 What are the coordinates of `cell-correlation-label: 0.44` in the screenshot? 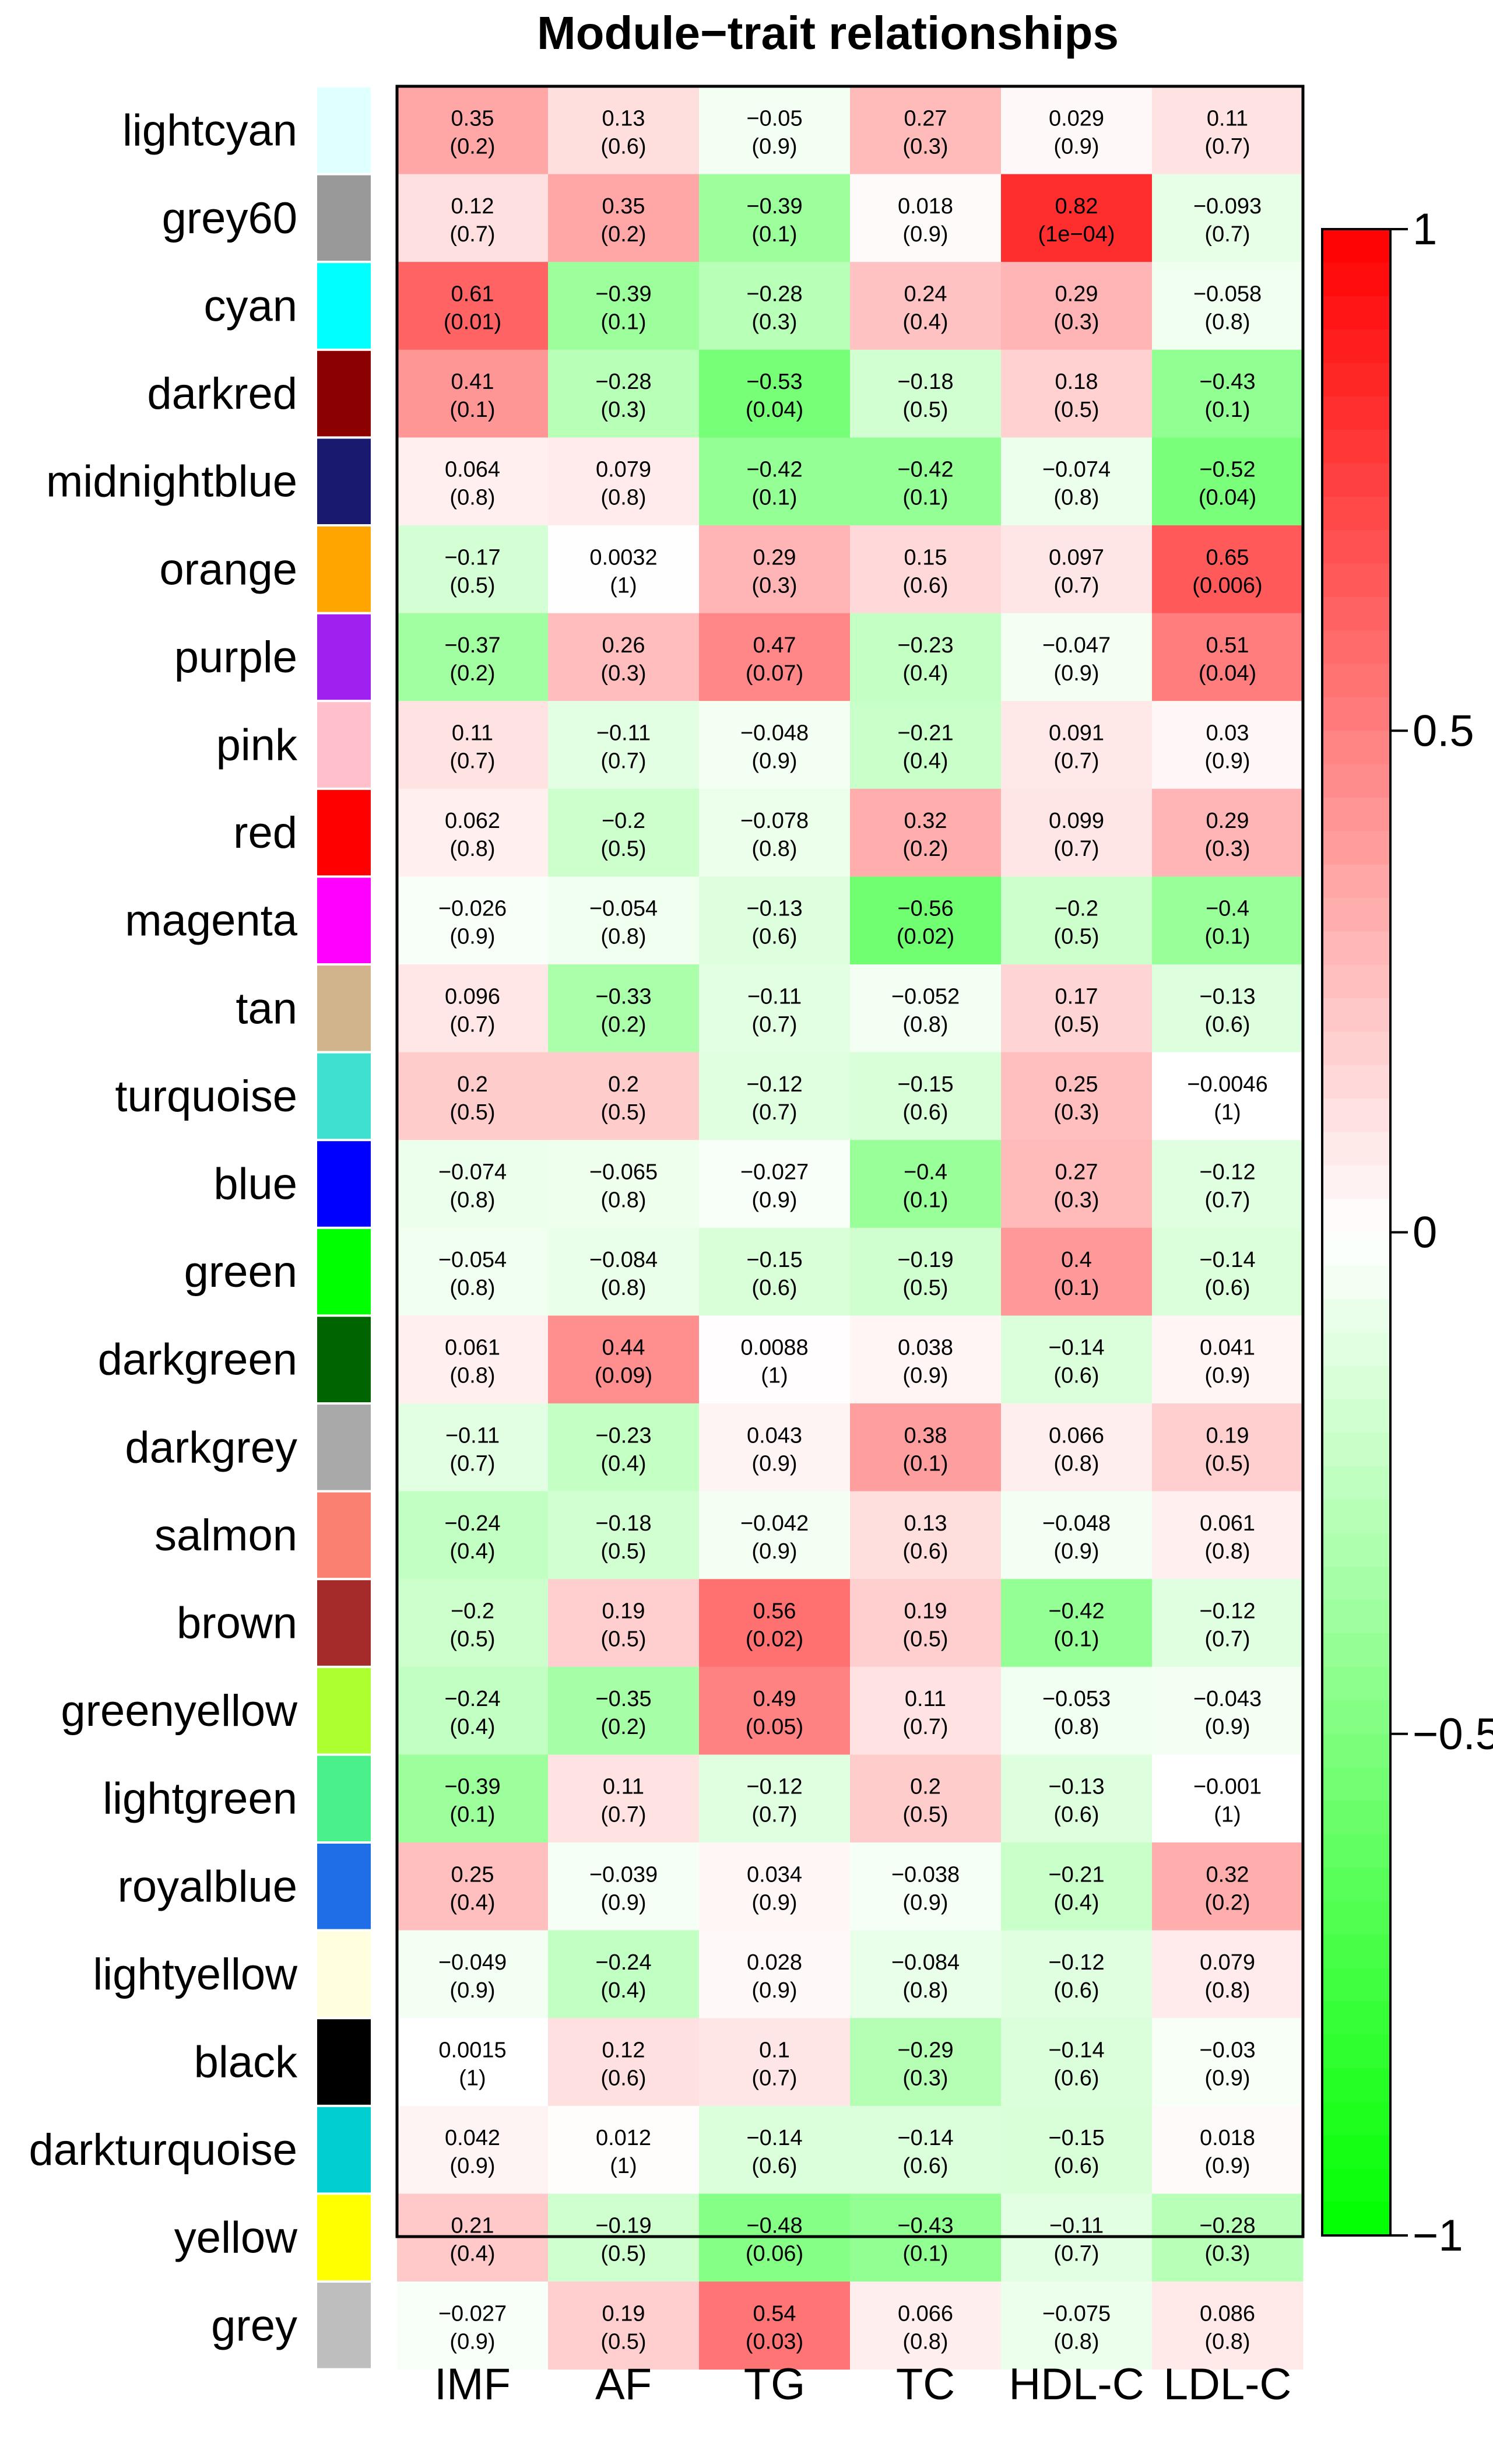 It's located at (623, 1348).